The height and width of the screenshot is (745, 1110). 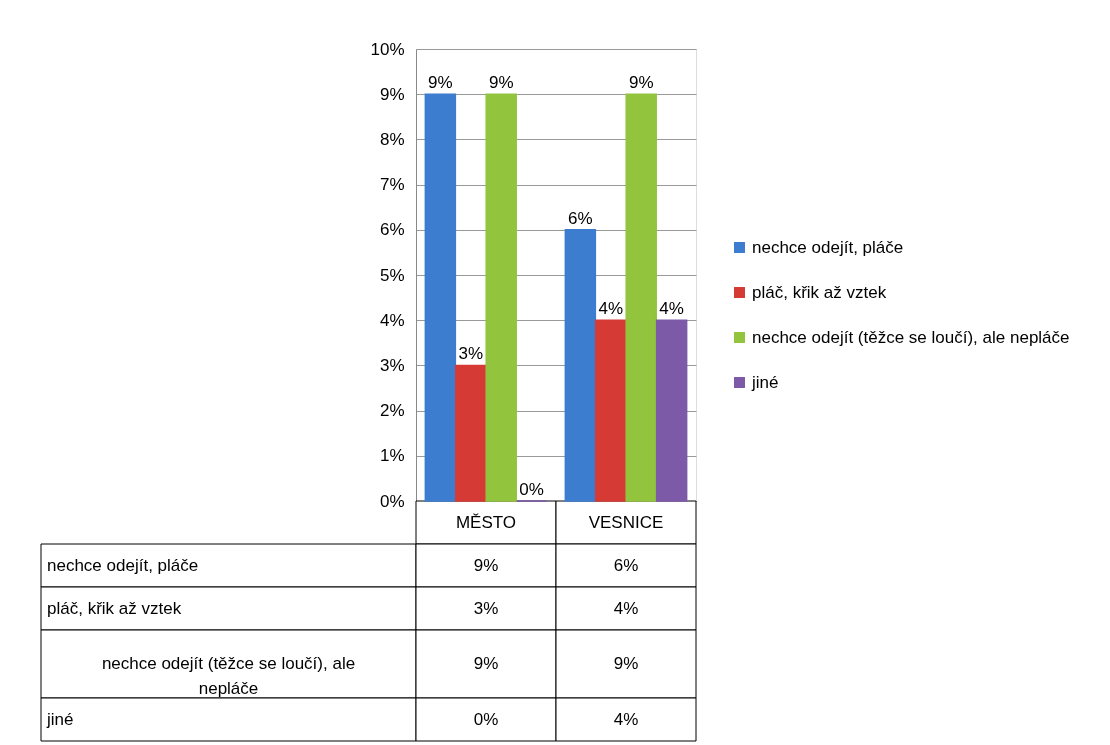 I want to click on text: 0%, so click(x=531, y=489).